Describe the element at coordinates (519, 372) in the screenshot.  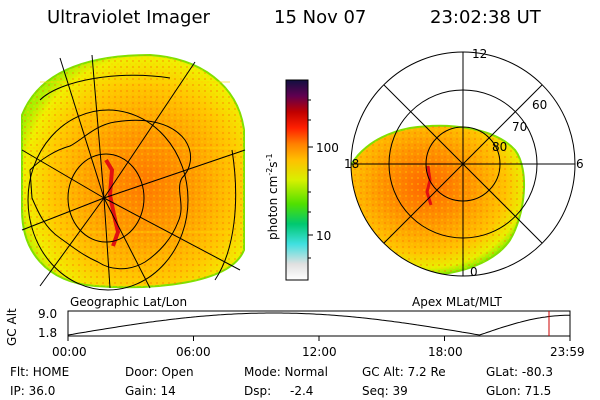
I see `glat-status: GLat: -80.3` at that location.